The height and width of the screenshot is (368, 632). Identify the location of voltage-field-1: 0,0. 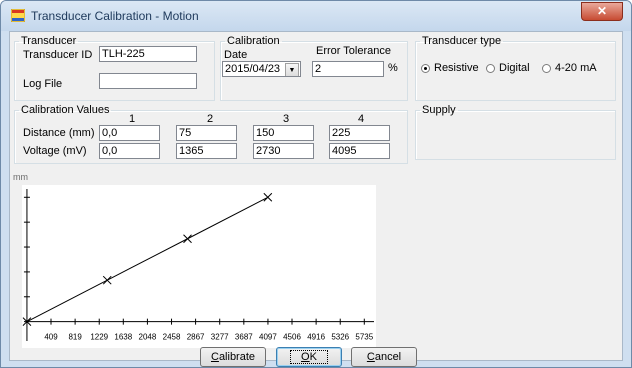
(129, 151).